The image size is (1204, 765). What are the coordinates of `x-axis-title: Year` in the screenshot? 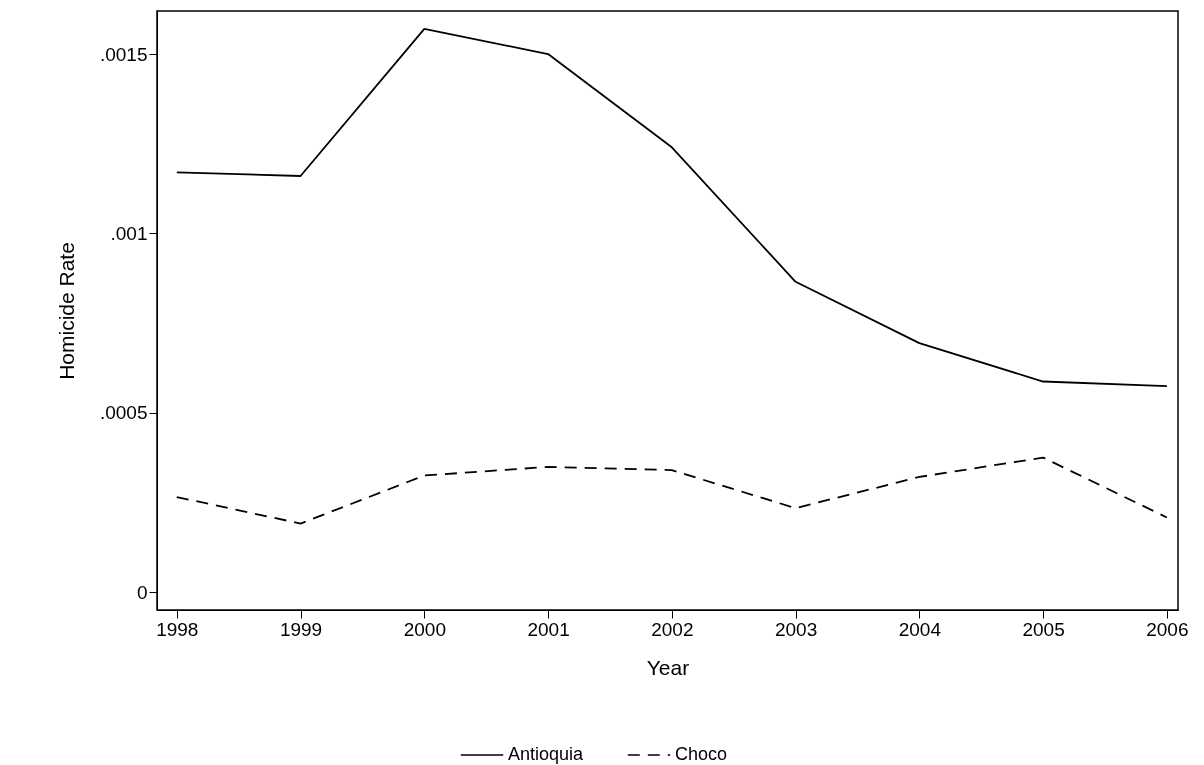 It's located at (668, 667).